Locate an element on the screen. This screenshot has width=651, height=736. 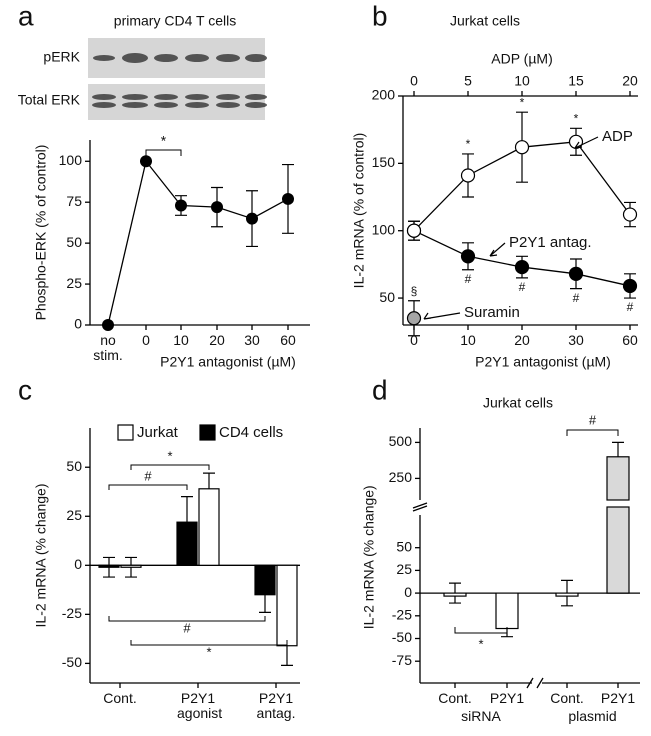
y-axis-label: Phospho-ERK (% of control) is located at coordinates (41, 233).